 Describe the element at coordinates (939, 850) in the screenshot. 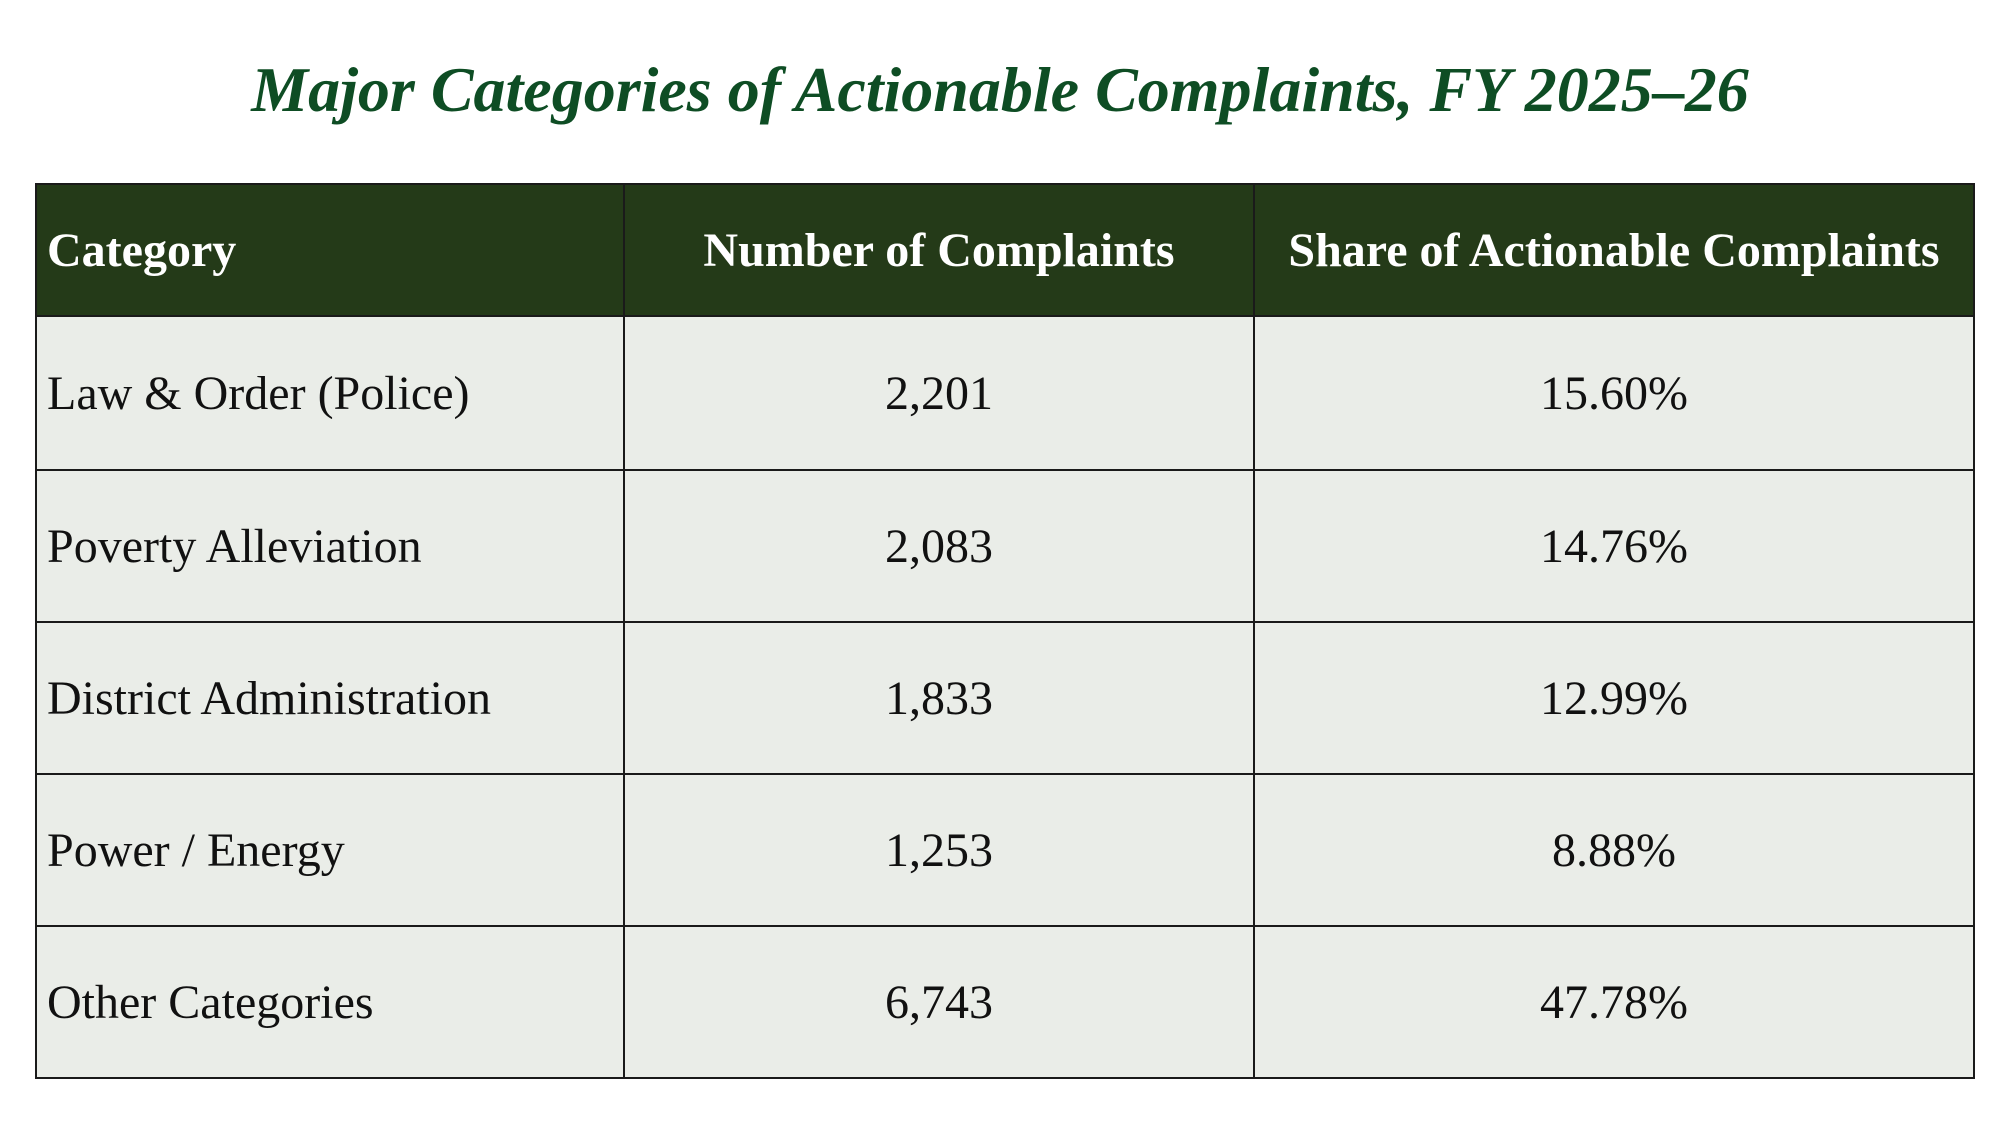

I see `cell-number: 1,253` at that location.